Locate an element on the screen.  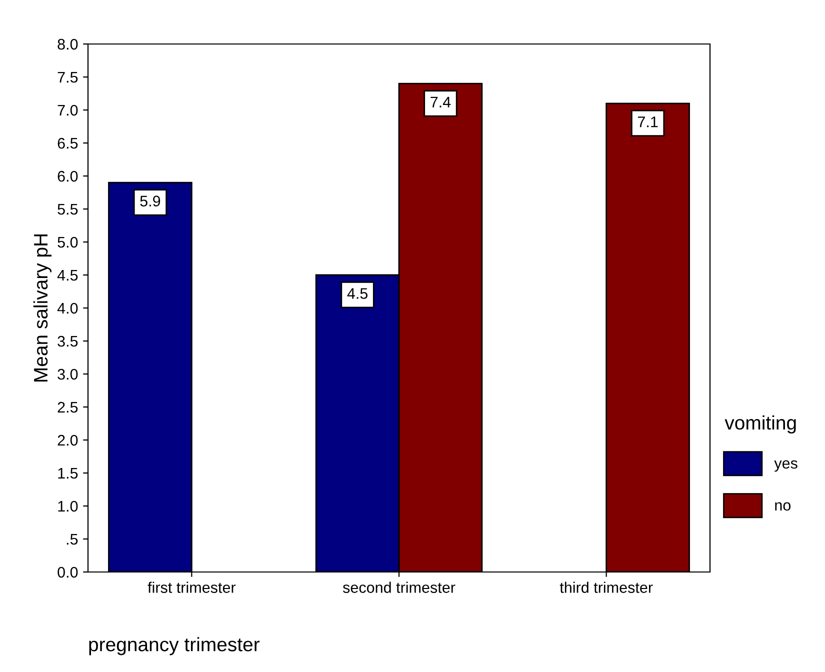
data-label: 7.1 is located at coordinates (648, 122).